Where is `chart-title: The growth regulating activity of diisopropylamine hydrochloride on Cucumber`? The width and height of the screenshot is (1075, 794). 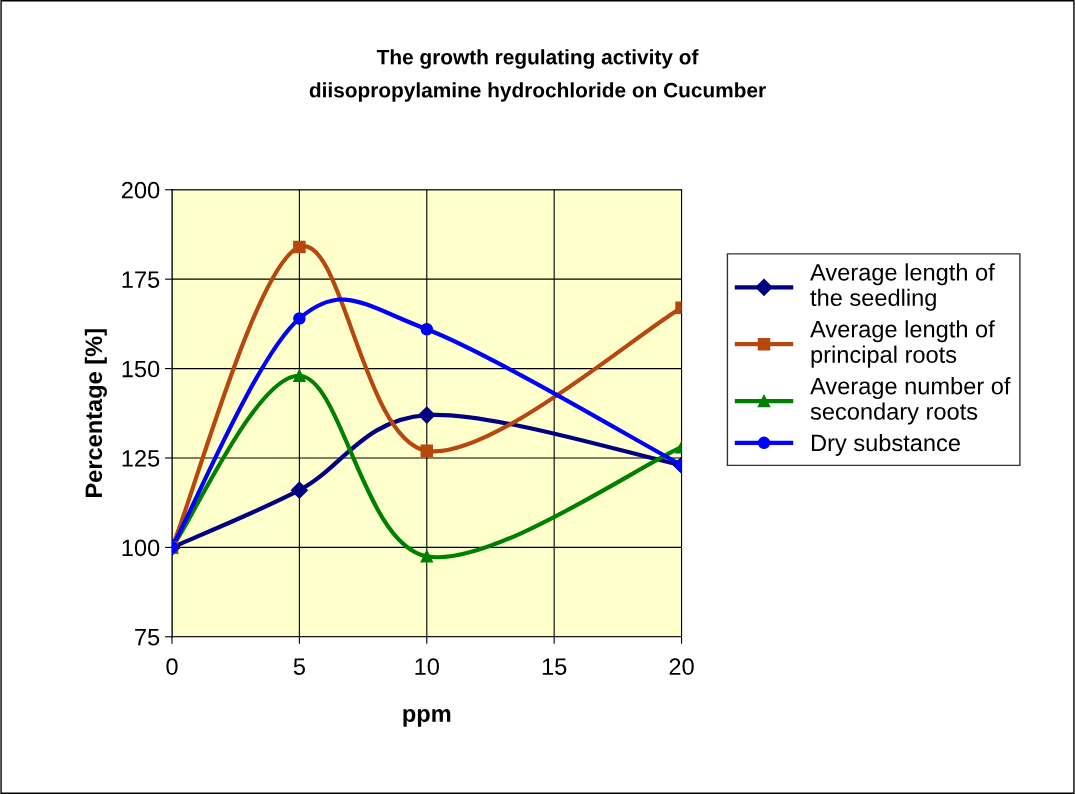 chart-title: The growth regulating activity of diisopropylamine hydrochloride on Cucumber is located at coordinates (537, 75).